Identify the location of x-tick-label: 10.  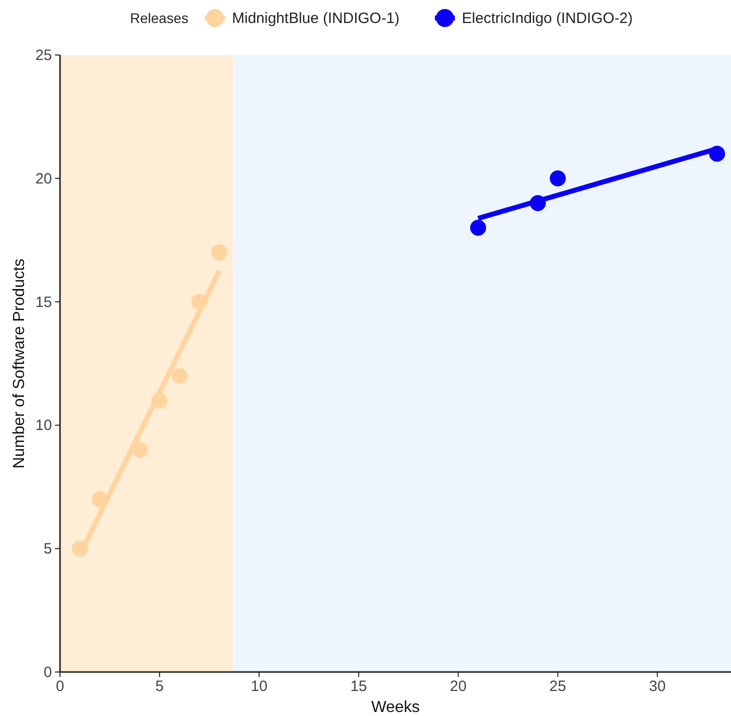
(259, 686).